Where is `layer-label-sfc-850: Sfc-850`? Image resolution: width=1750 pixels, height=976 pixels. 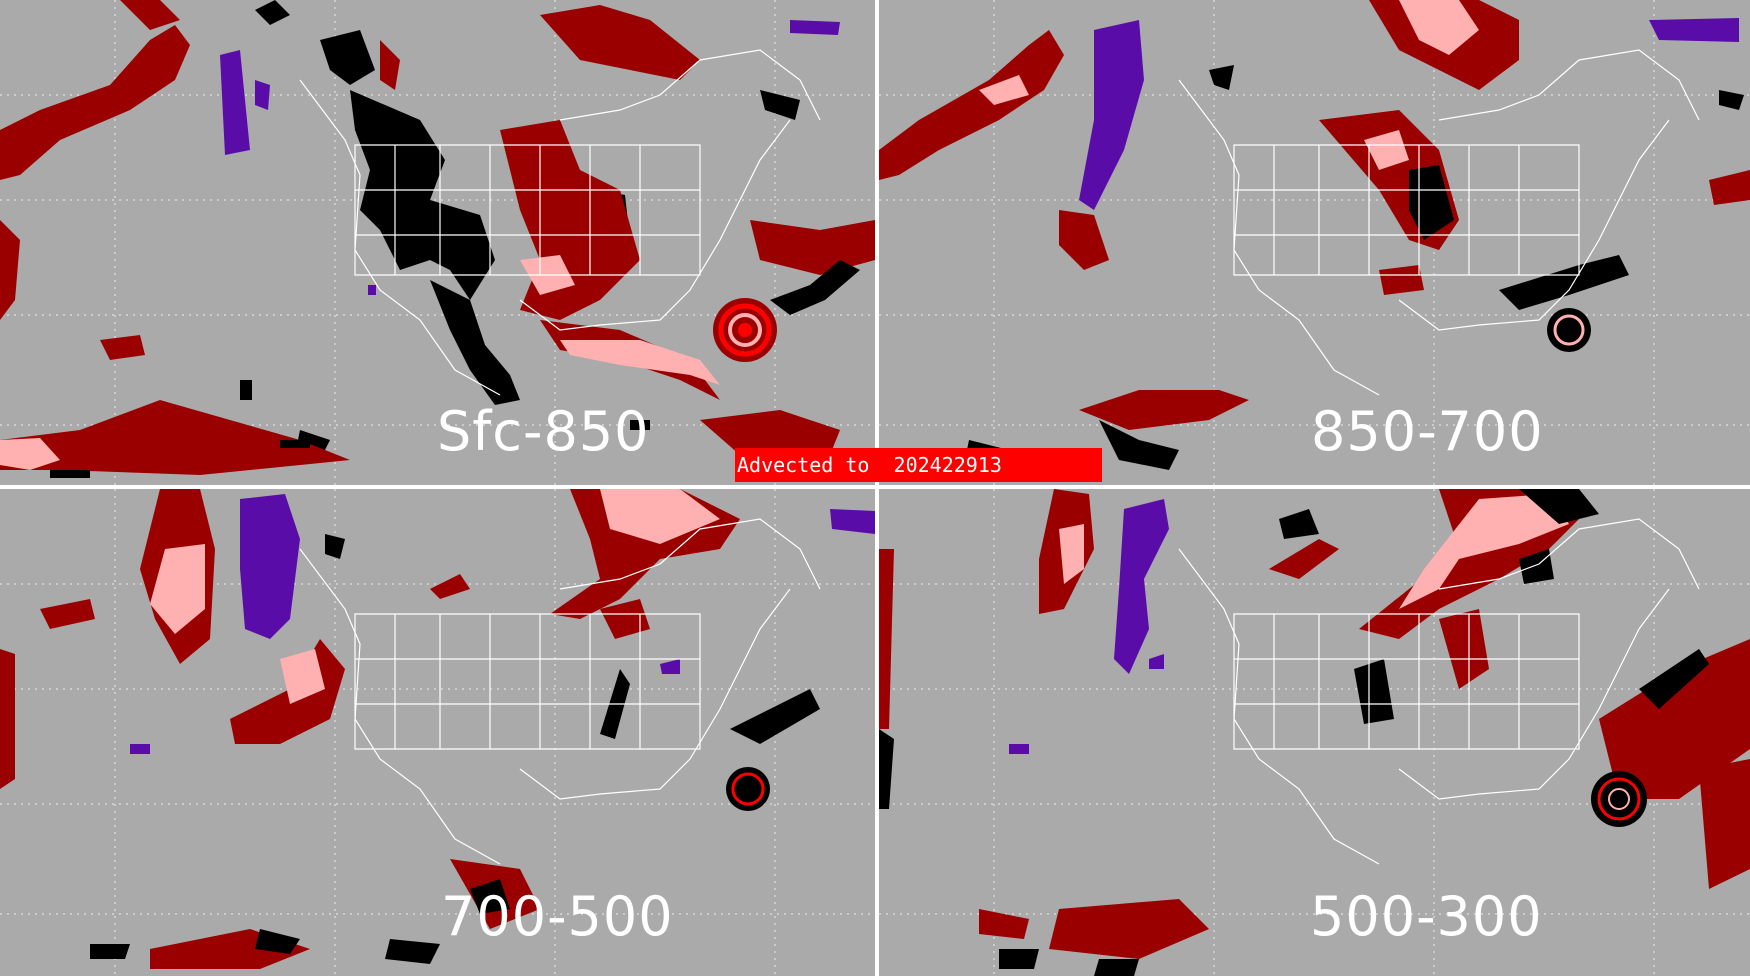
layer-label-sfc-850: Sfc-850 is located at coordinates (543, 431).